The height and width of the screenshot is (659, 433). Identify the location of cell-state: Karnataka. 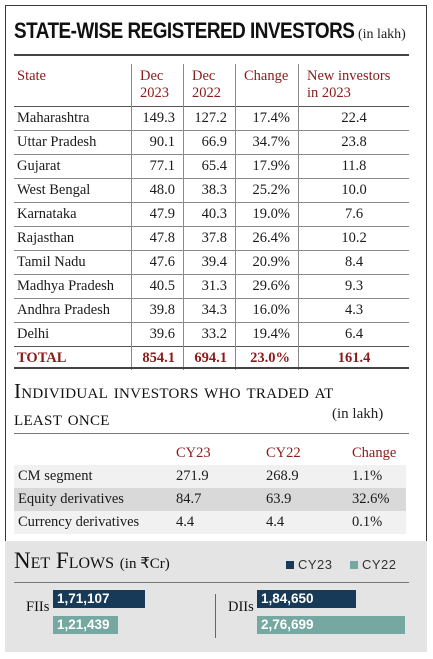
(73, 214).